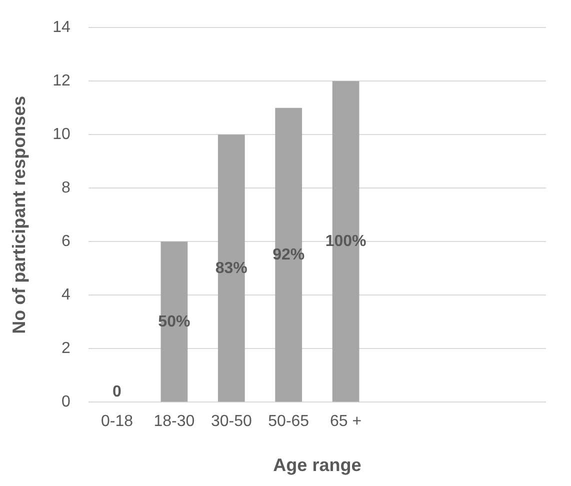 The width and height of the screenshot is (571, 486). What do you see at coordinates (317, 465) in the screenshot?
I see `x-axis-title: Age range` at bounding box center [317, 465].